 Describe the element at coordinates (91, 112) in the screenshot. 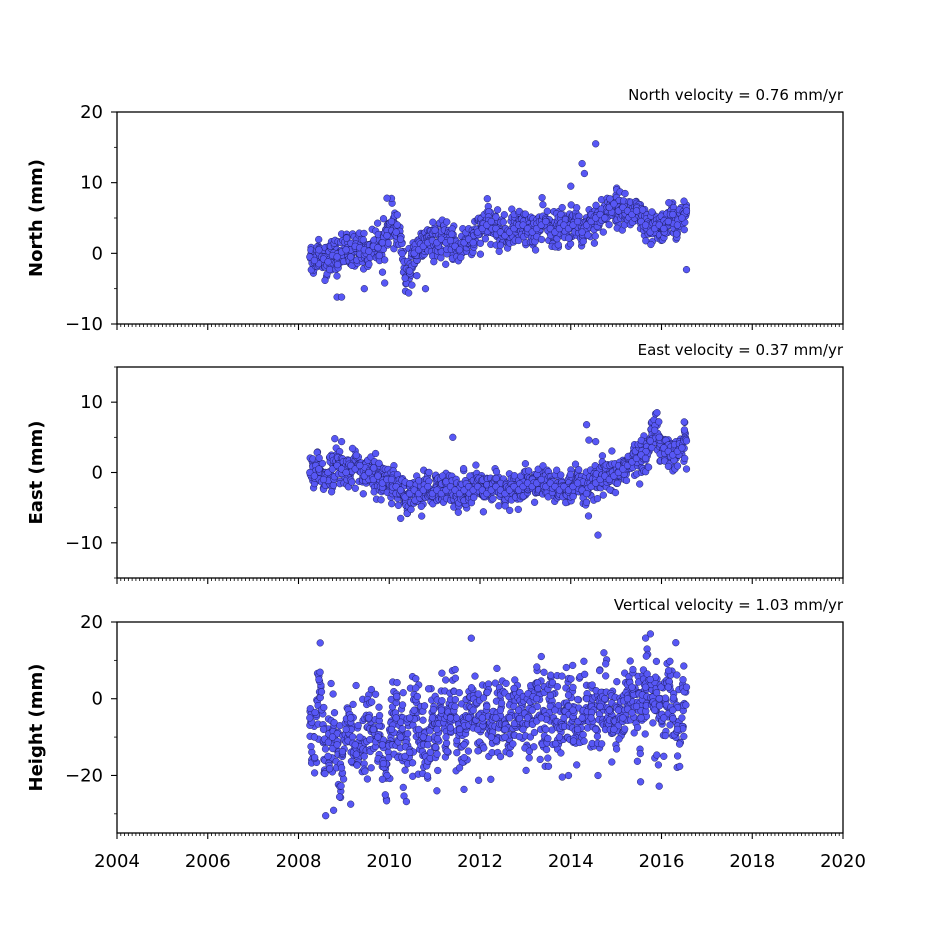

I see `y-tick-label: 20` at that location.